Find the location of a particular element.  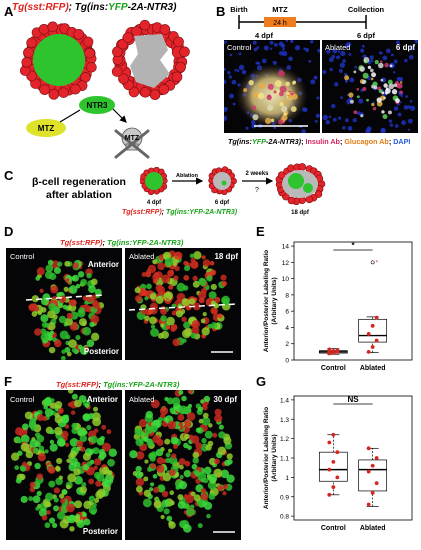

caption-sep2: ; is located at coordinates (342, 141).